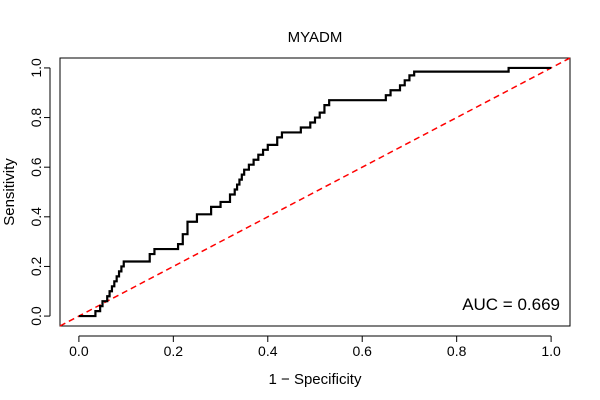 The width and height of the screenshot is (600, 400). Describe the element at coordinates (268, 351) in the screenshot. I see `x-tick-label: 0.4` at that location.